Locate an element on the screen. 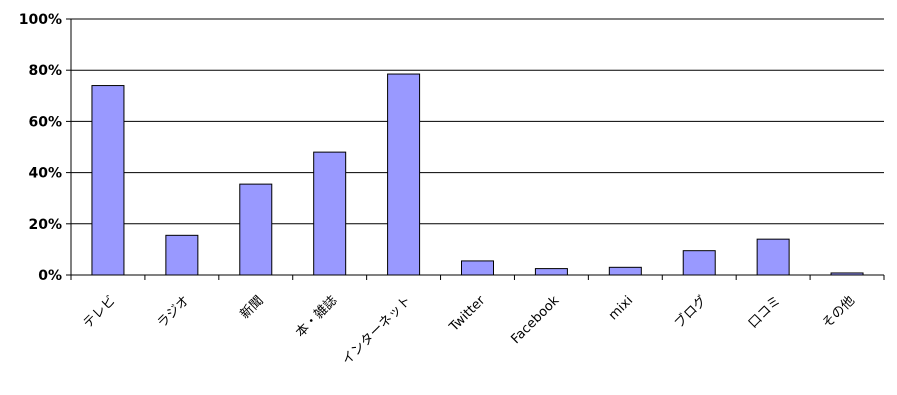 This screenshot has width=897, height=395. y-tick-label: 20% is located at coordinates (45, 225).